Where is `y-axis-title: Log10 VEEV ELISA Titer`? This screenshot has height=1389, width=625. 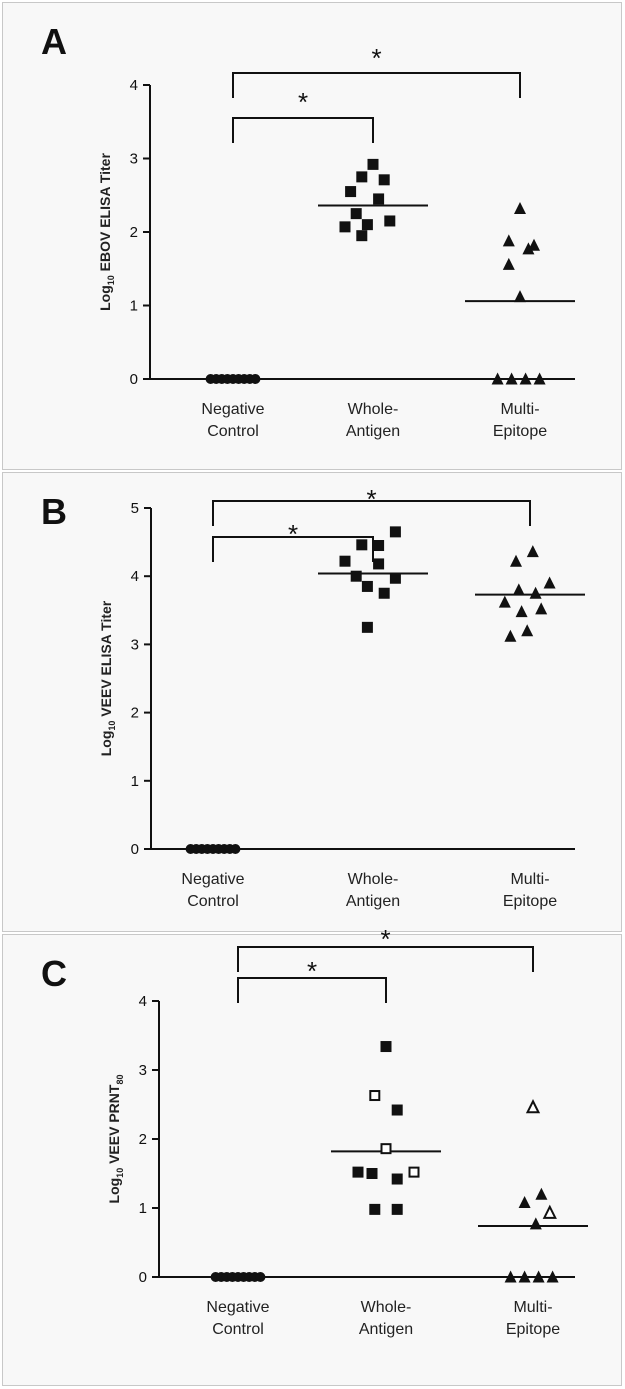 y-axis-title: Log10 VEEV ELISA Titer is located at coordinates (107, 678).